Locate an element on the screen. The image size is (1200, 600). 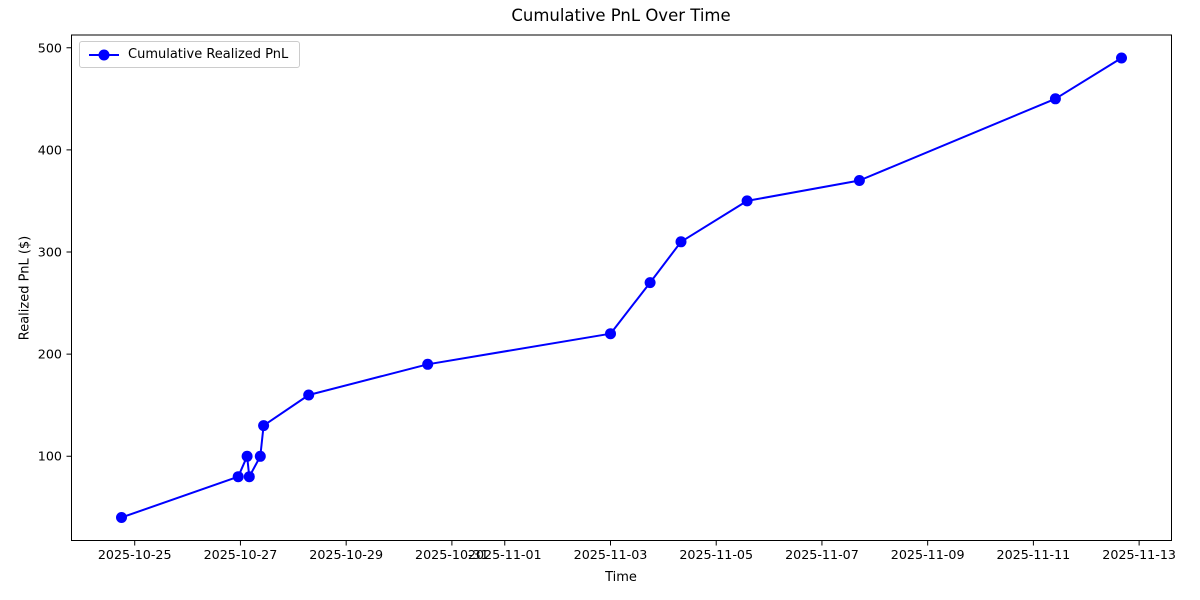
legend: Cumulative Realized PnL is located at coordinates (190, 54).